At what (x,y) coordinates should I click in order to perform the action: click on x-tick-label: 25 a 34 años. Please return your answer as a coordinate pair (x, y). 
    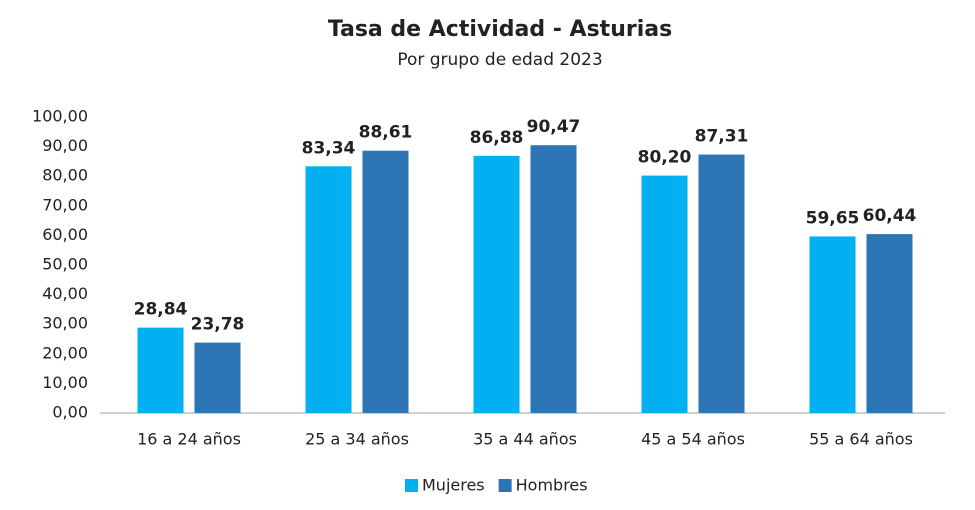
    Looking at the image, I should click on (357, 439).